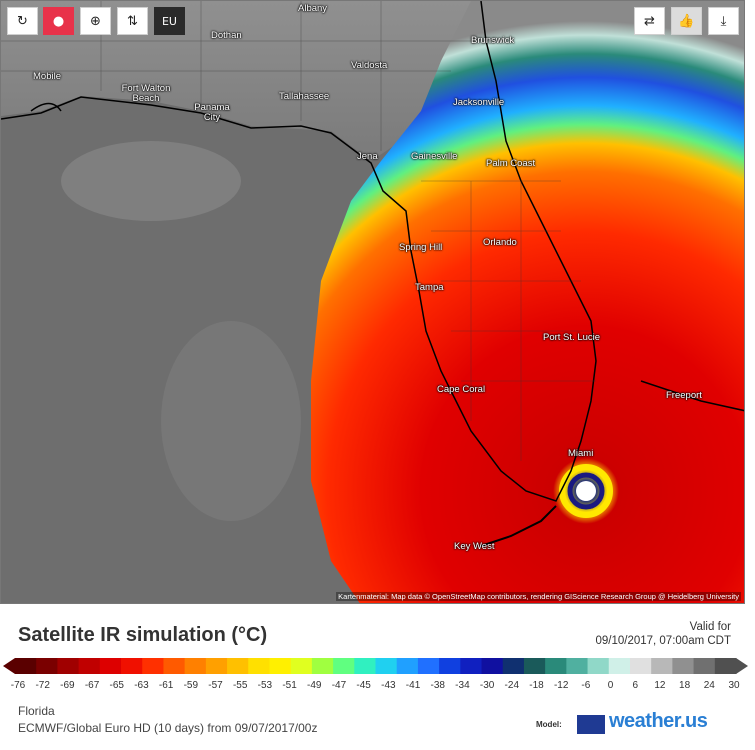 The image size is (755, 750). I want to click on sort-icon: ⇅, so click(132, 21).